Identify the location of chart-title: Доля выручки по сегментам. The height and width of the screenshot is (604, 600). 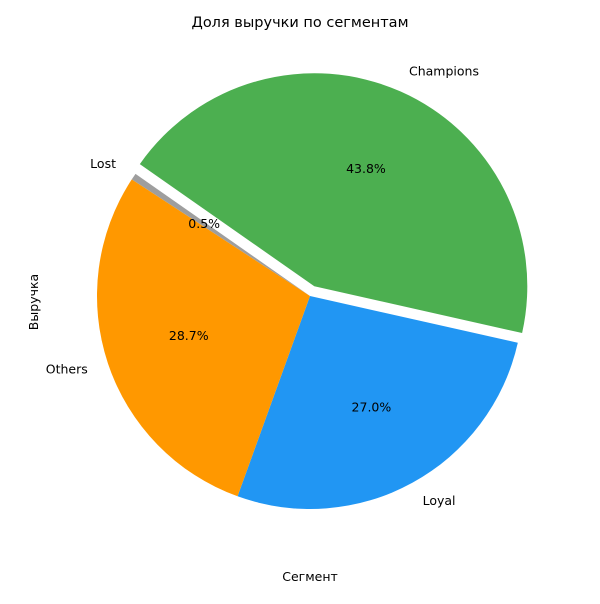
(300, 23).